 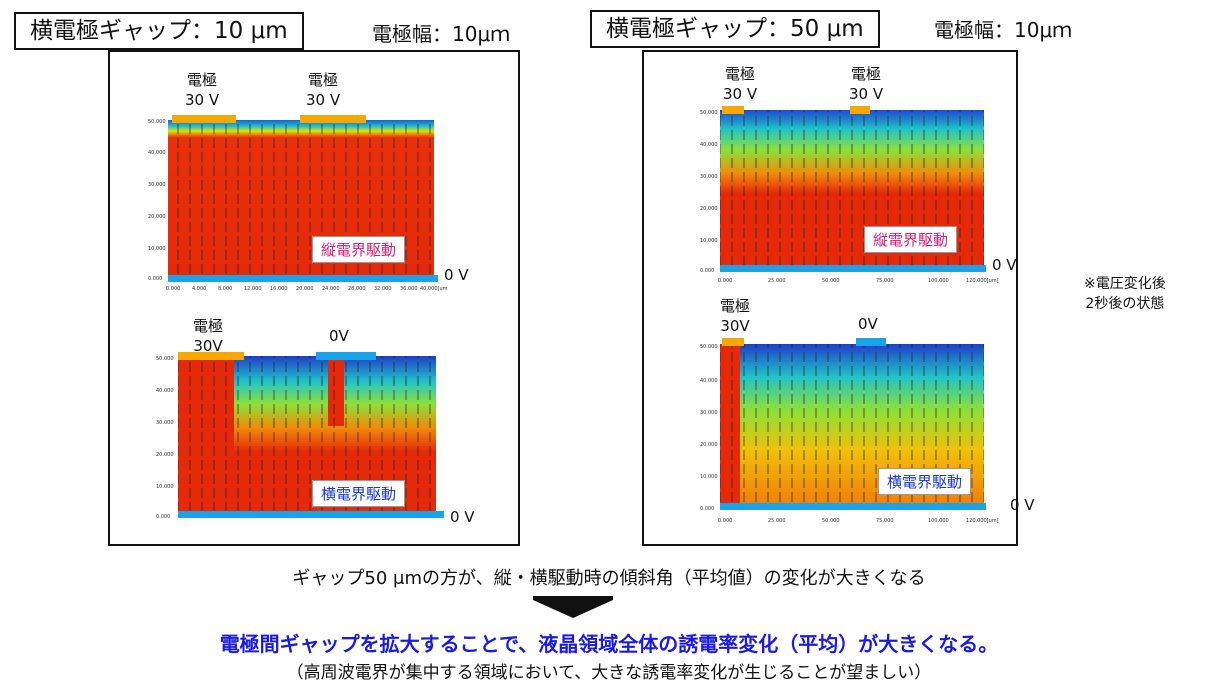 What do you see at coordinates (925, 481) in the screenshot?
I see `right-bottom-mode-label: 横電界駆動` at bounding box center [925, 481].